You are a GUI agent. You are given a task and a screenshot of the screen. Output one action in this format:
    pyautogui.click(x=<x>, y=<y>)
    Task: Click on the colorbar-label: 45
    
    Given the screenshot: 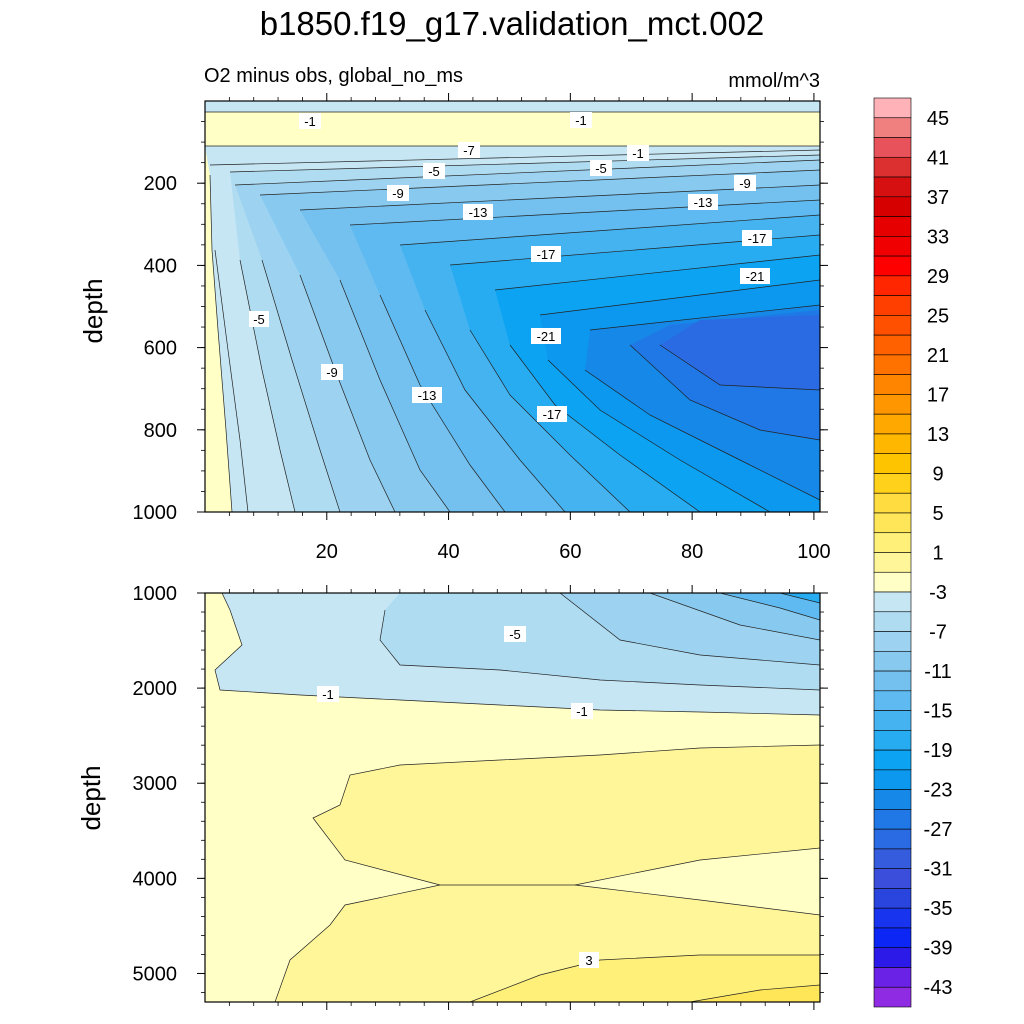 What is the action you would take?
    pyautogui.click(x=938, y=119)
    